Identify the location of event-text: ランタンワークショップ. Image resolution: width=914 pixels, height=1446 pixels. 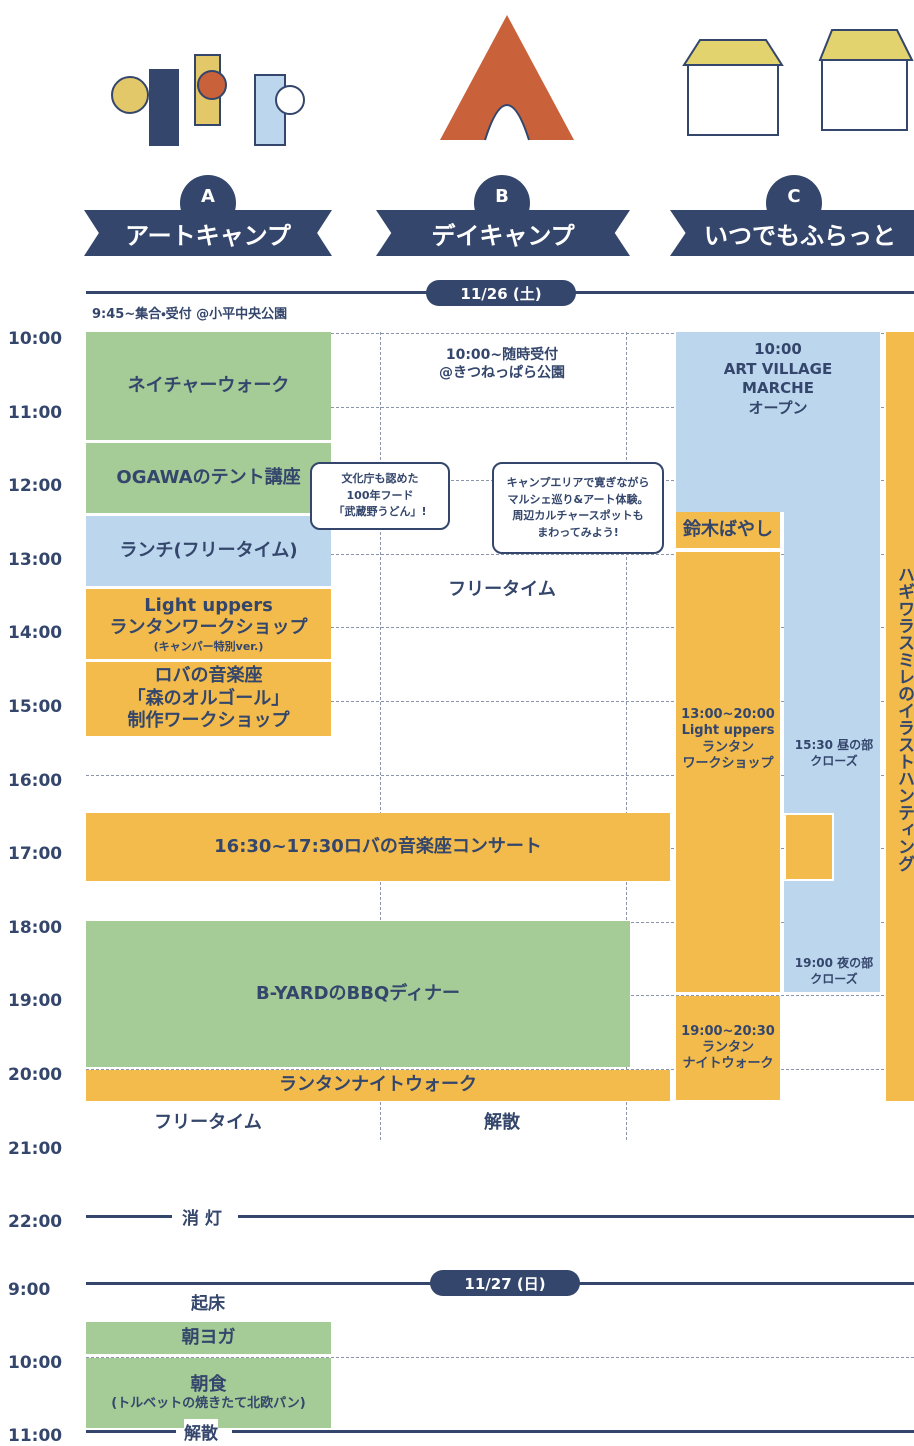
(208, 628).